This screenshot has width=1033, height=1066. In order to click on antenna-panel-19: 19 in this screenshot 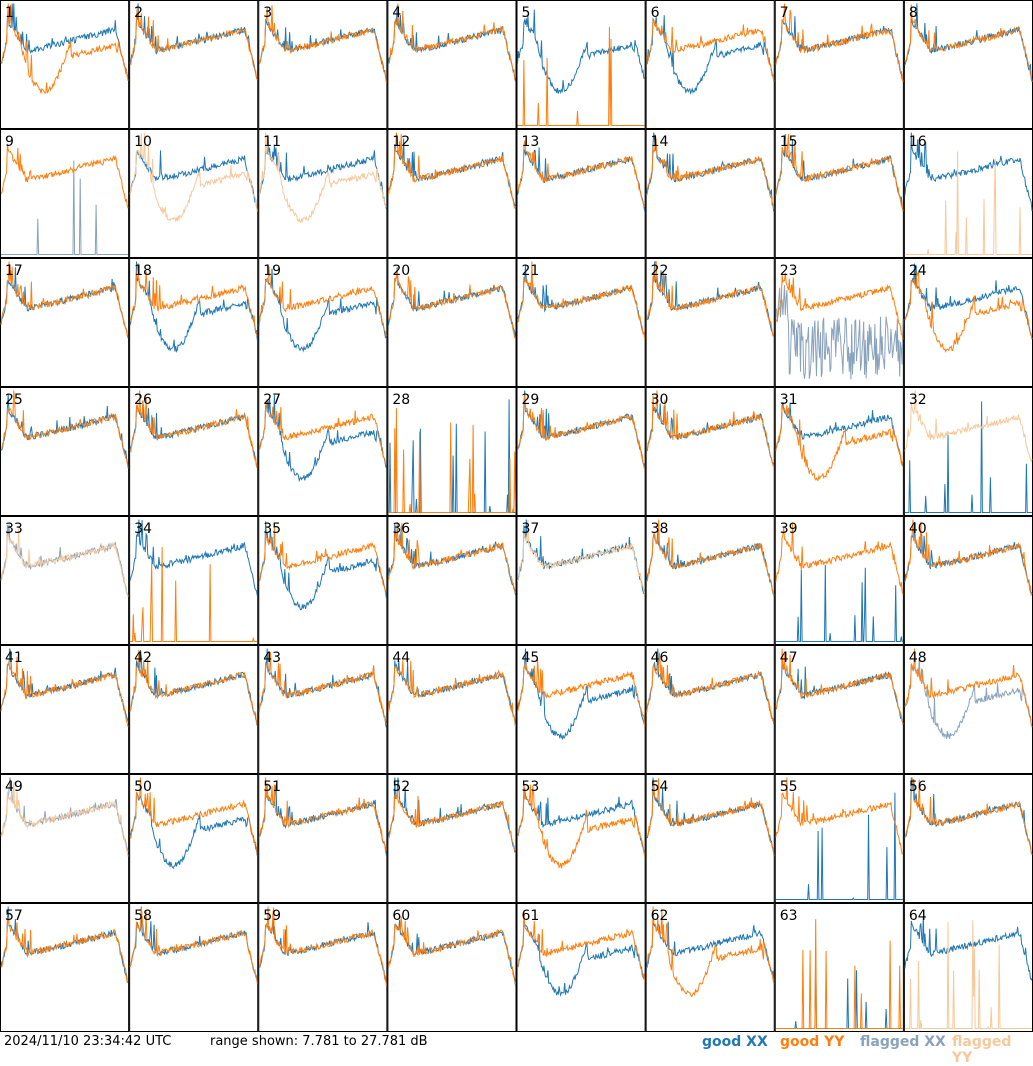, I will do `click(323, 322)`.